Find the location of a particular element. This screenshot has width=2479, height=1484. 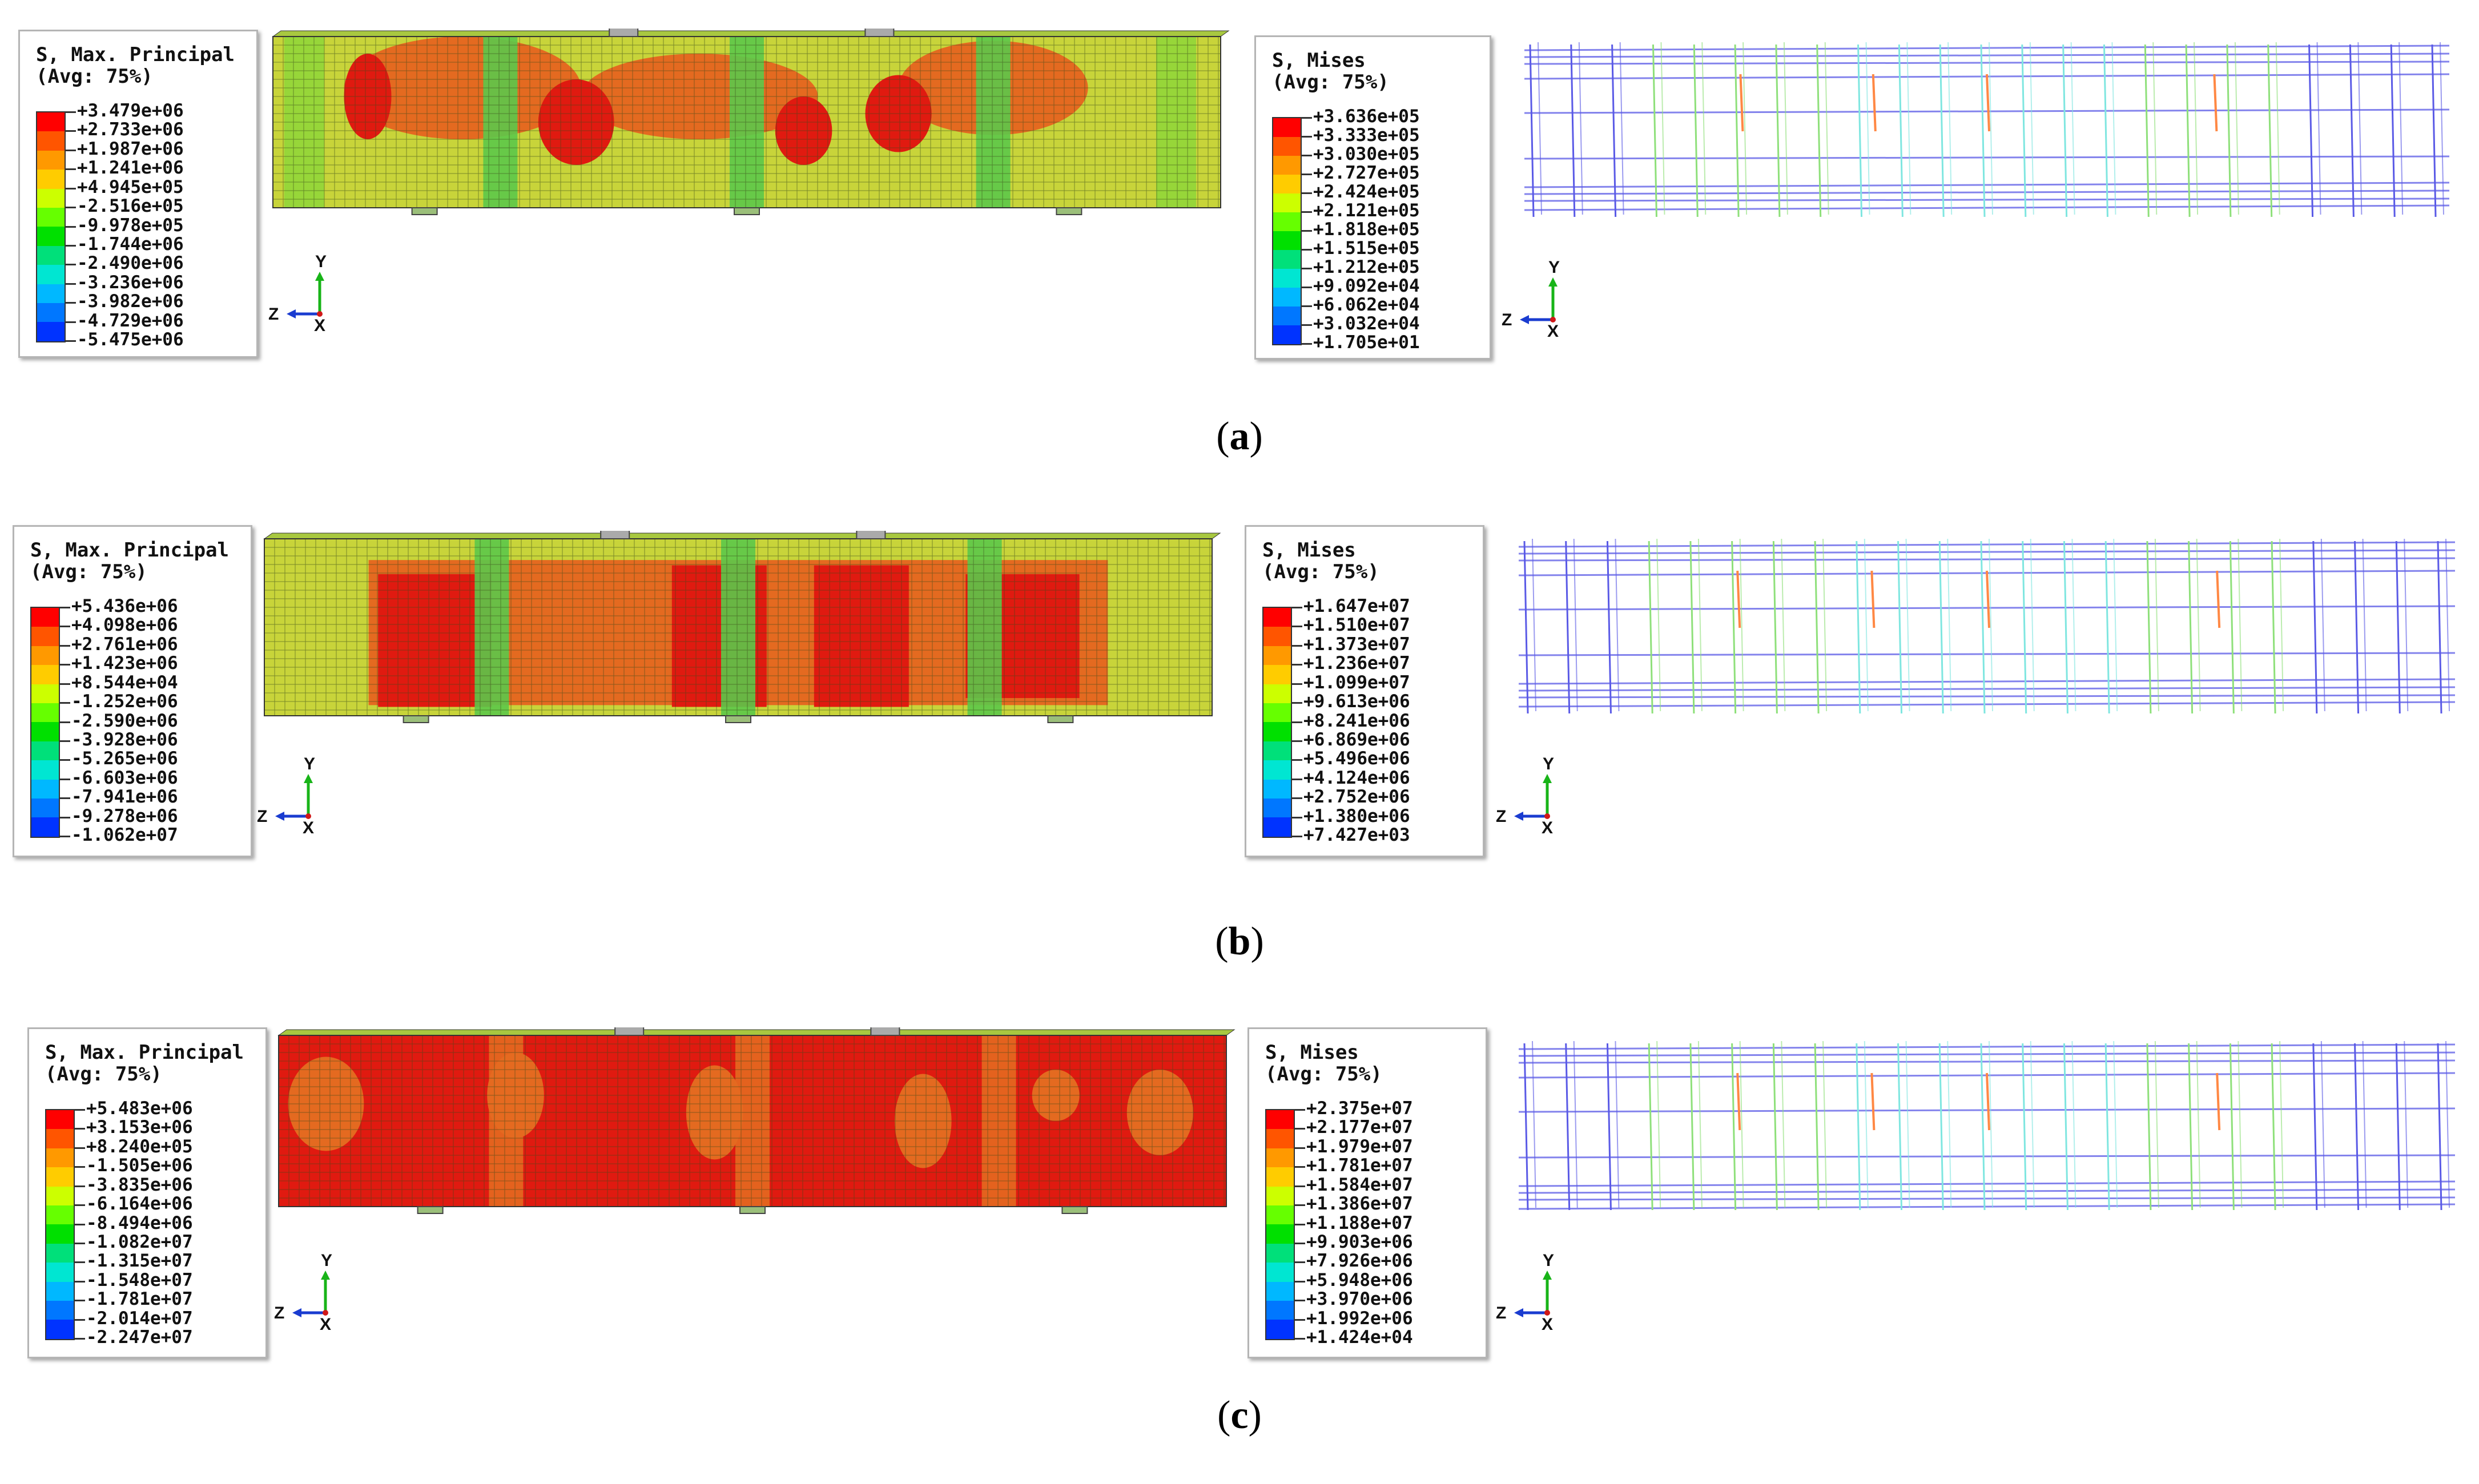

legend-value: -6.603e+06 is located at coordinates (124, 777).